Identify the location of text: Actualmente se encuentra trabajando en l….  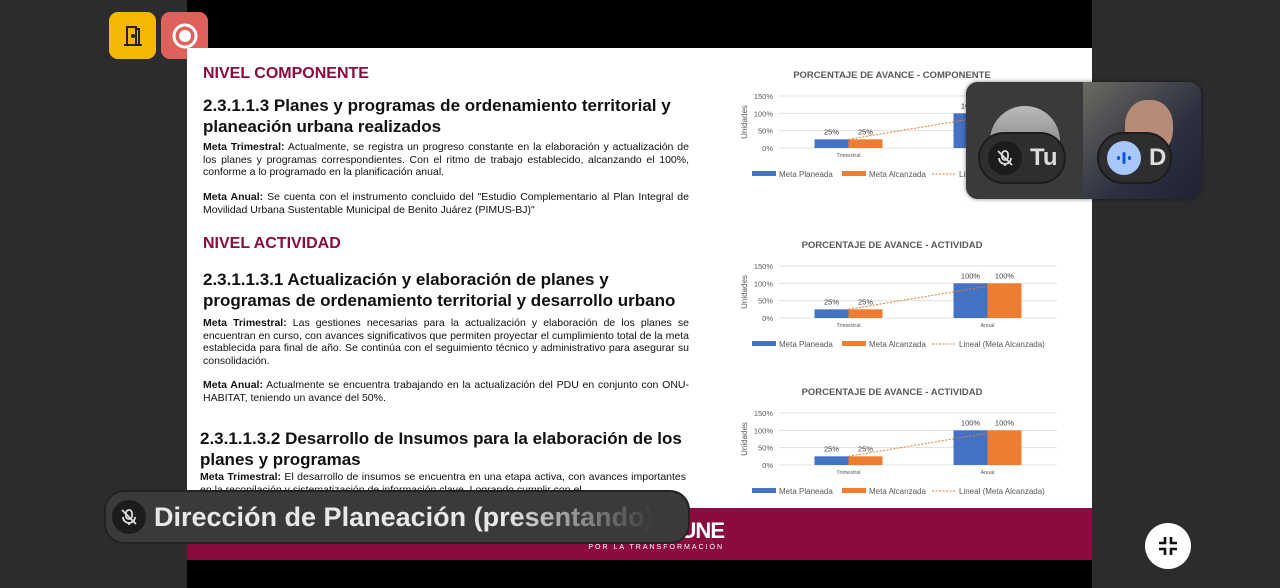
(446, 391).